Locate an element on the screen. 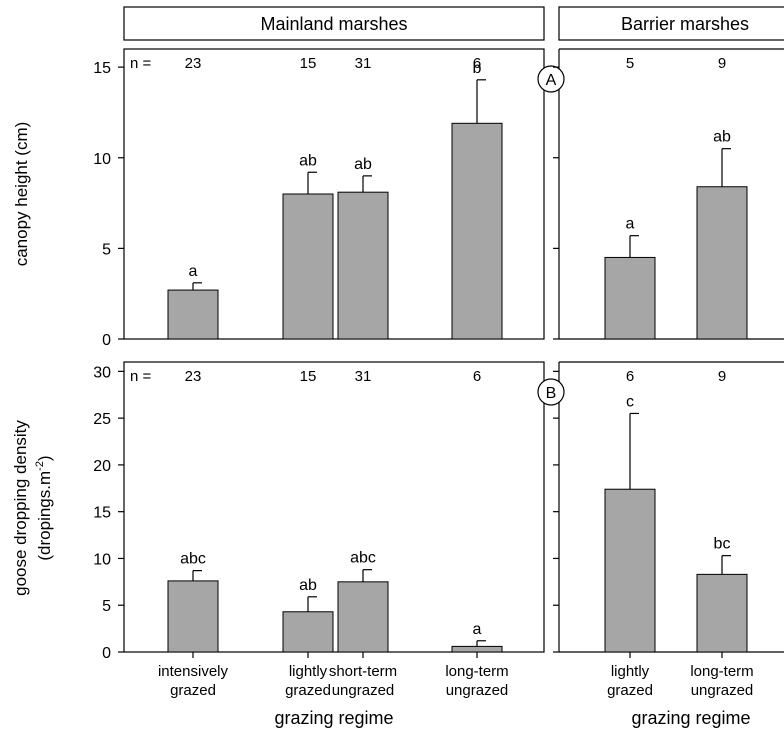  panel-b-ylabel-line2: (dropings.m-2) is located at coordinates (44, 507).